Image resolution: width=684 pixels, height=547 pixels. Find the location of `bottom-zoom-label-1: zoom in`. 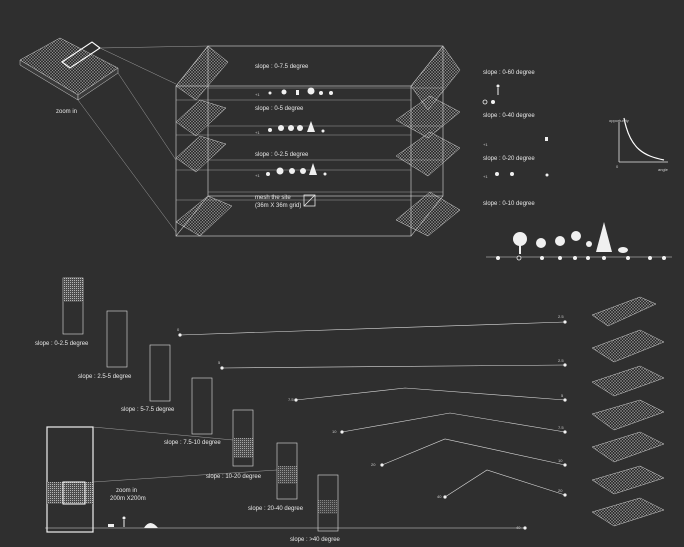

bottom-zoom-label-1: zoom in is located at coordinates (126, 491).